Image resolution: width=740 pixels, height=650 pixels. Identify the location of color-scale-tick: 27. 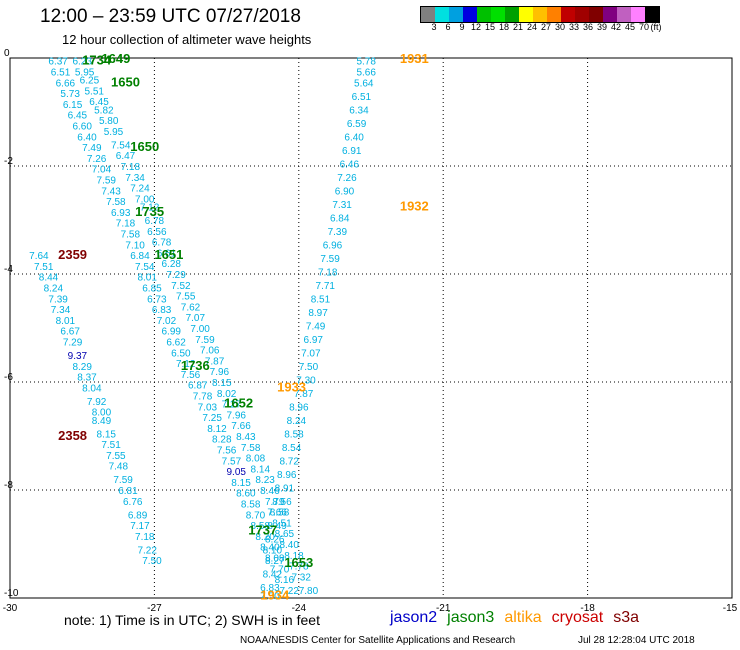
(545, 27).